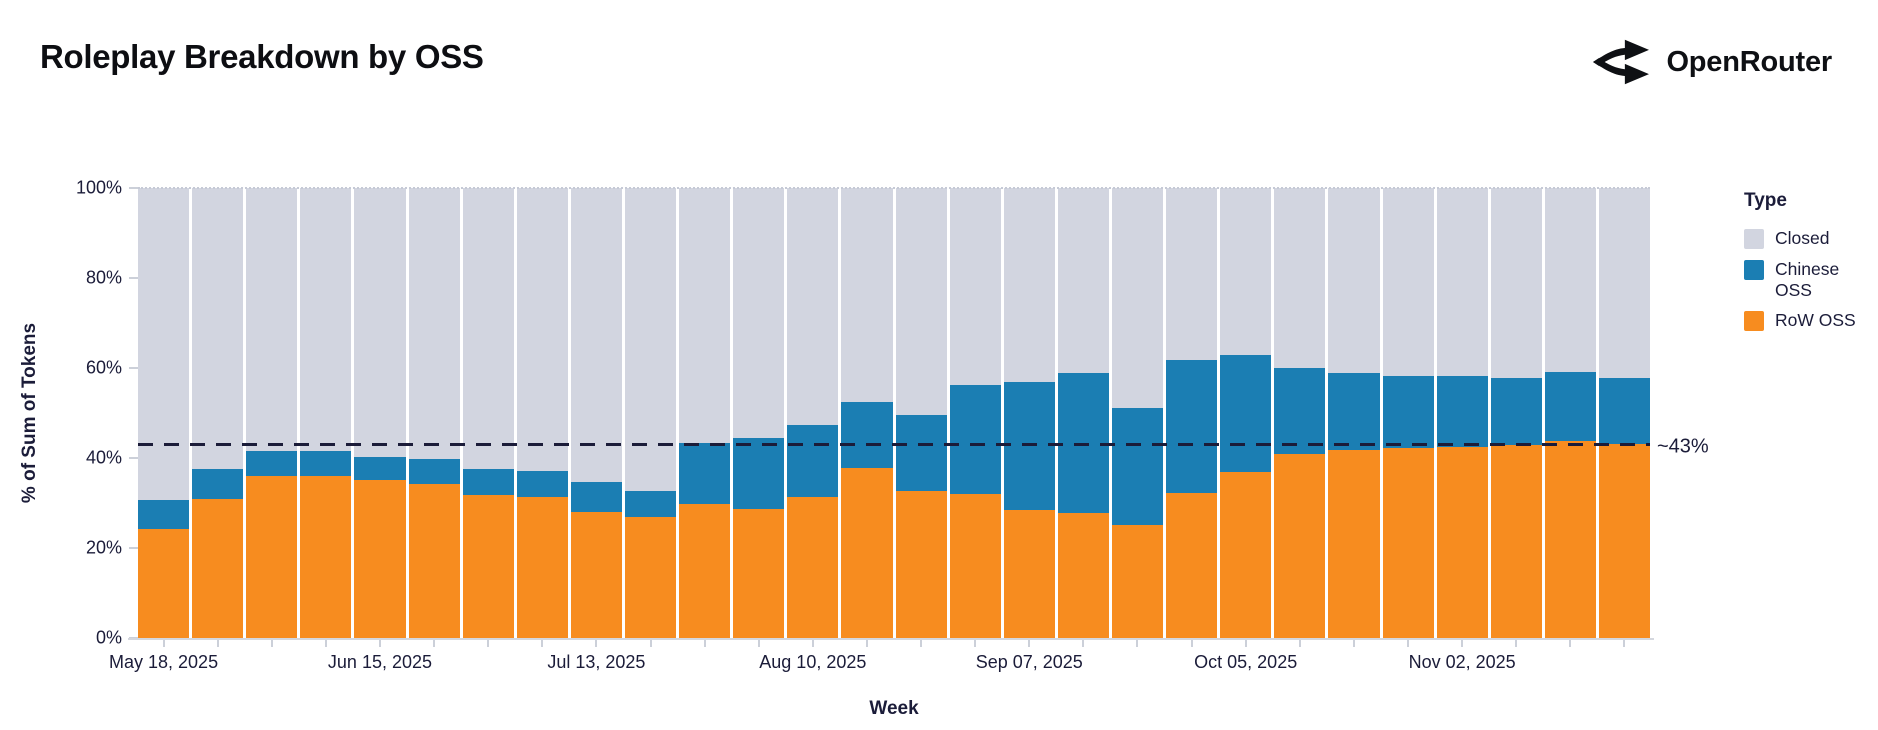 Image resolution: width=1878 pixels, height=730 pixels. I want to click on bar-aug-03-2025, so click(759, 413).